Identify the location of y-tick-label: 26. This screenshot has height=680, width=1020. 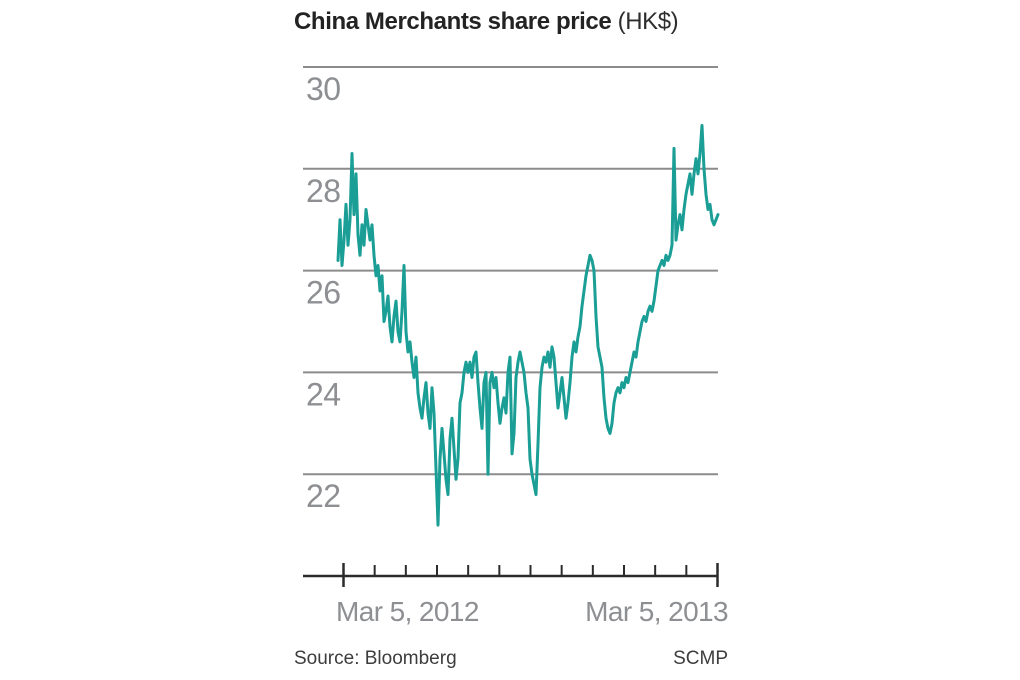
(323, 293).